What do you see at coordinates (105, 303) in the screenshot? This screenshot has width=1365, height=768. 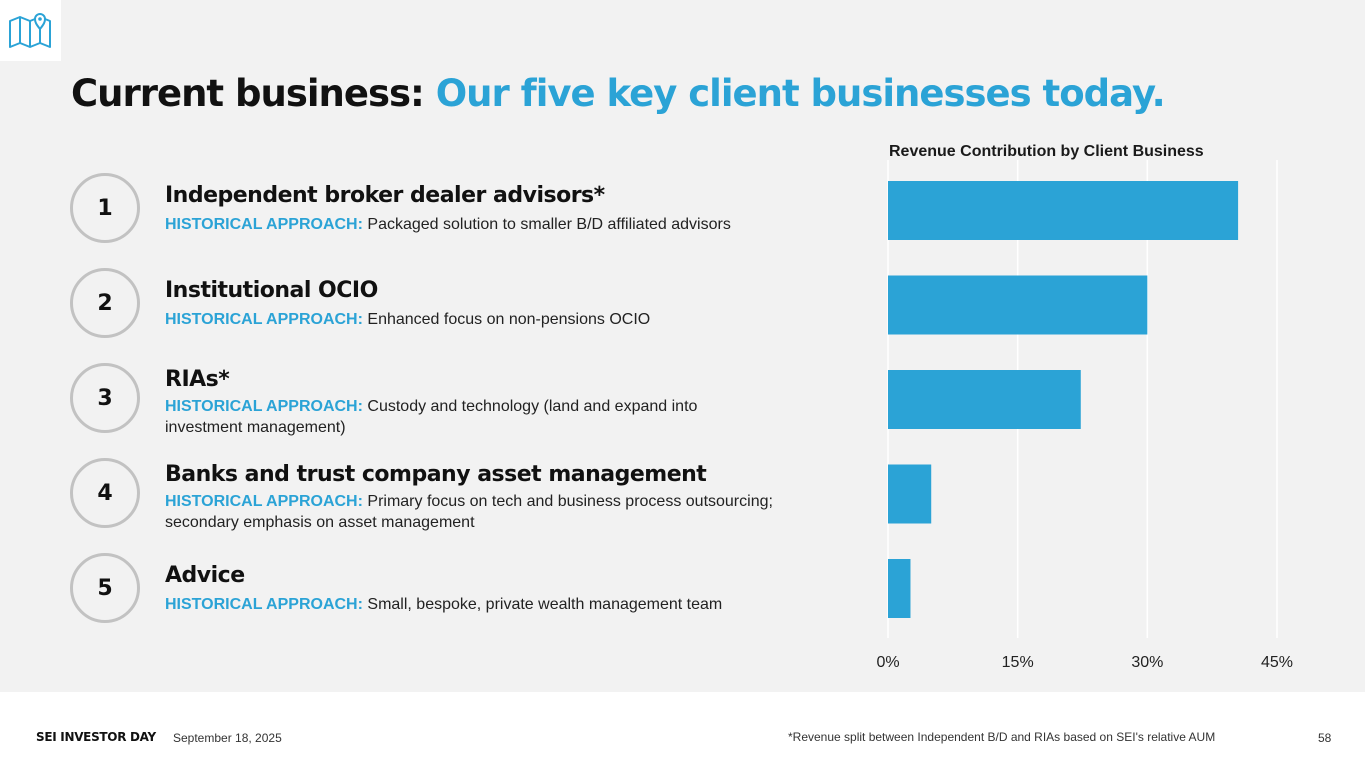 I see `item-number-circle: 2` at bounding box center [105, 303].